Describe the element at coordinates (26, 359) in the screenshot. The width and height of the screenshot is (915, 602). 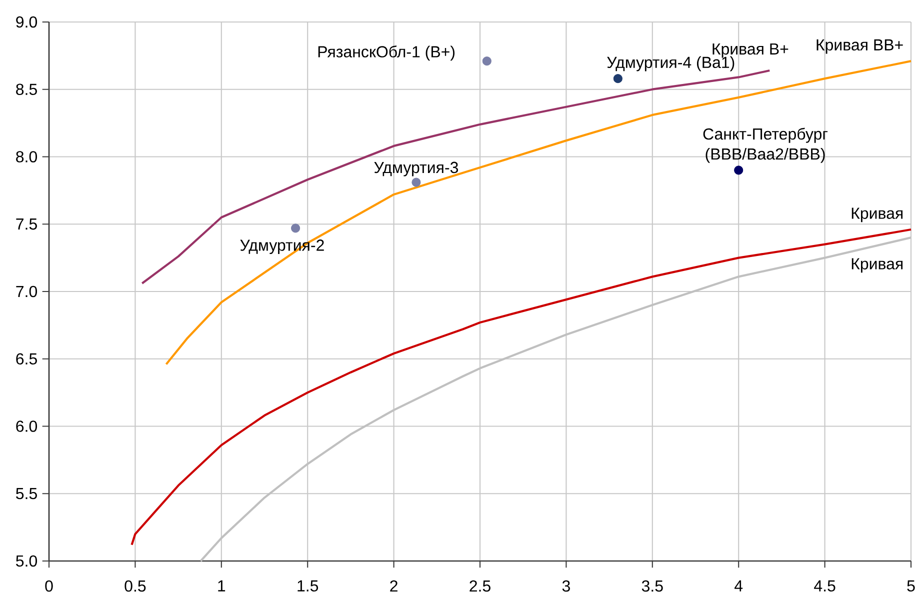
I see `y-tick-label: 6.5` at that location.